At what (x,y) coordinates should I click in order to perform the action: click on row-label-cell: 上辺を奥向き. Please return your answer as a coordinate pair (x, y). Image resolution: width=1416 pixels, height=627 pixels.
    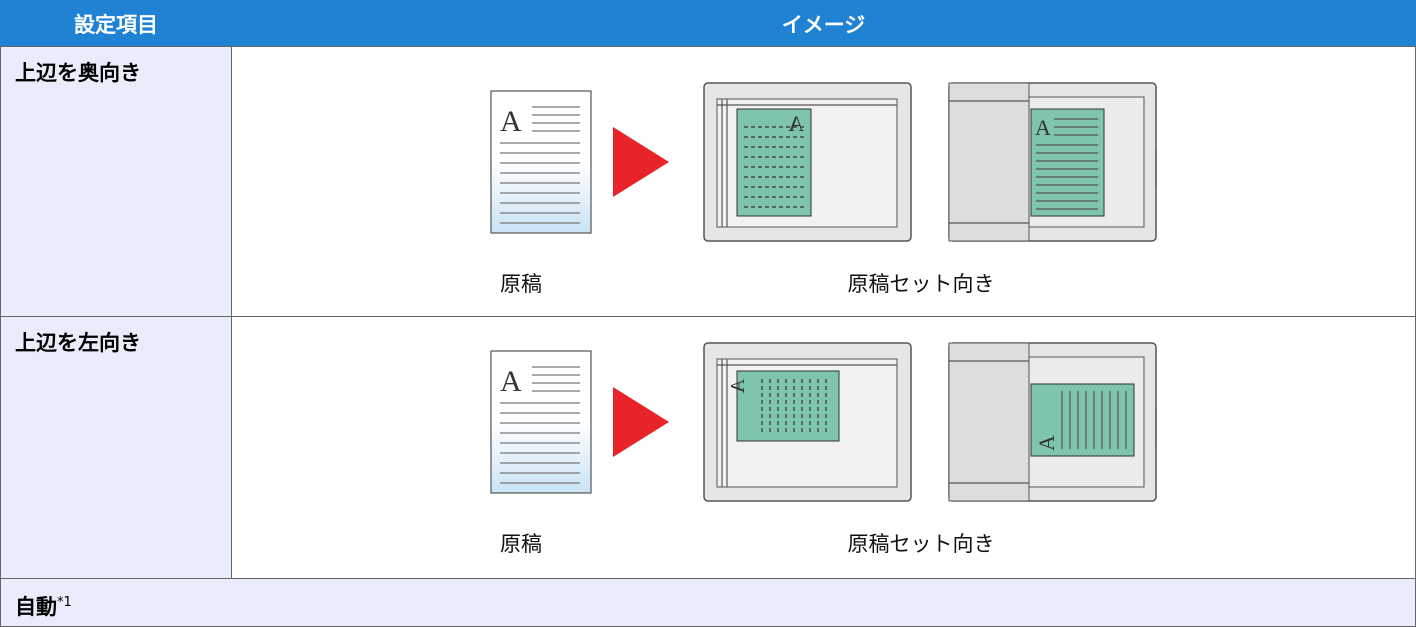
    Looking at the image, I should click on (116, 181).